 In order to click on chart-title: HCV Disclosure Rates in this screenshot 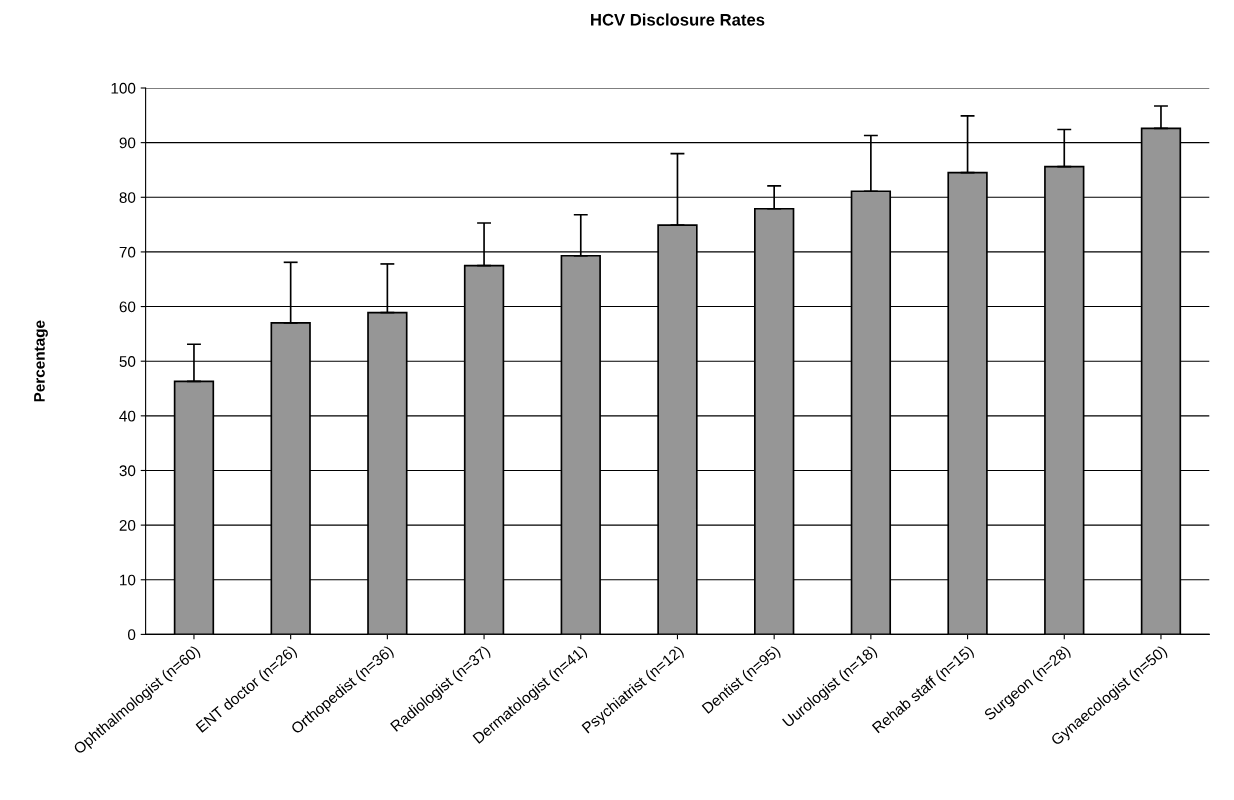, I will do `click(678, 19)`.